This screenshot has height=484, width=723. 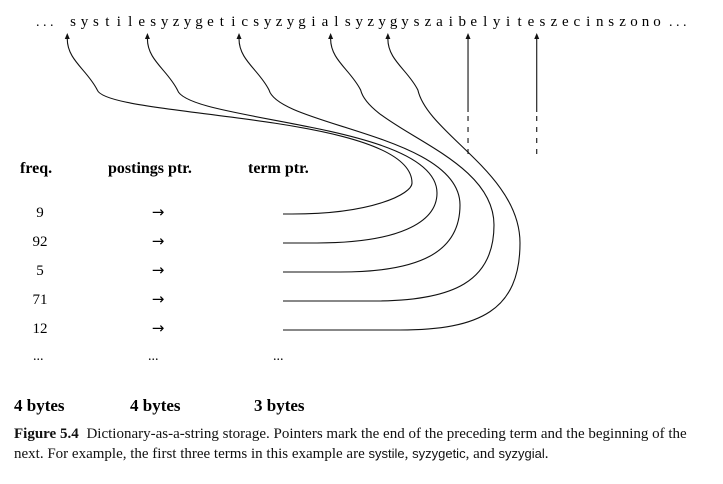 I want to click on freq-value: 71, so click(x=40, y=300).